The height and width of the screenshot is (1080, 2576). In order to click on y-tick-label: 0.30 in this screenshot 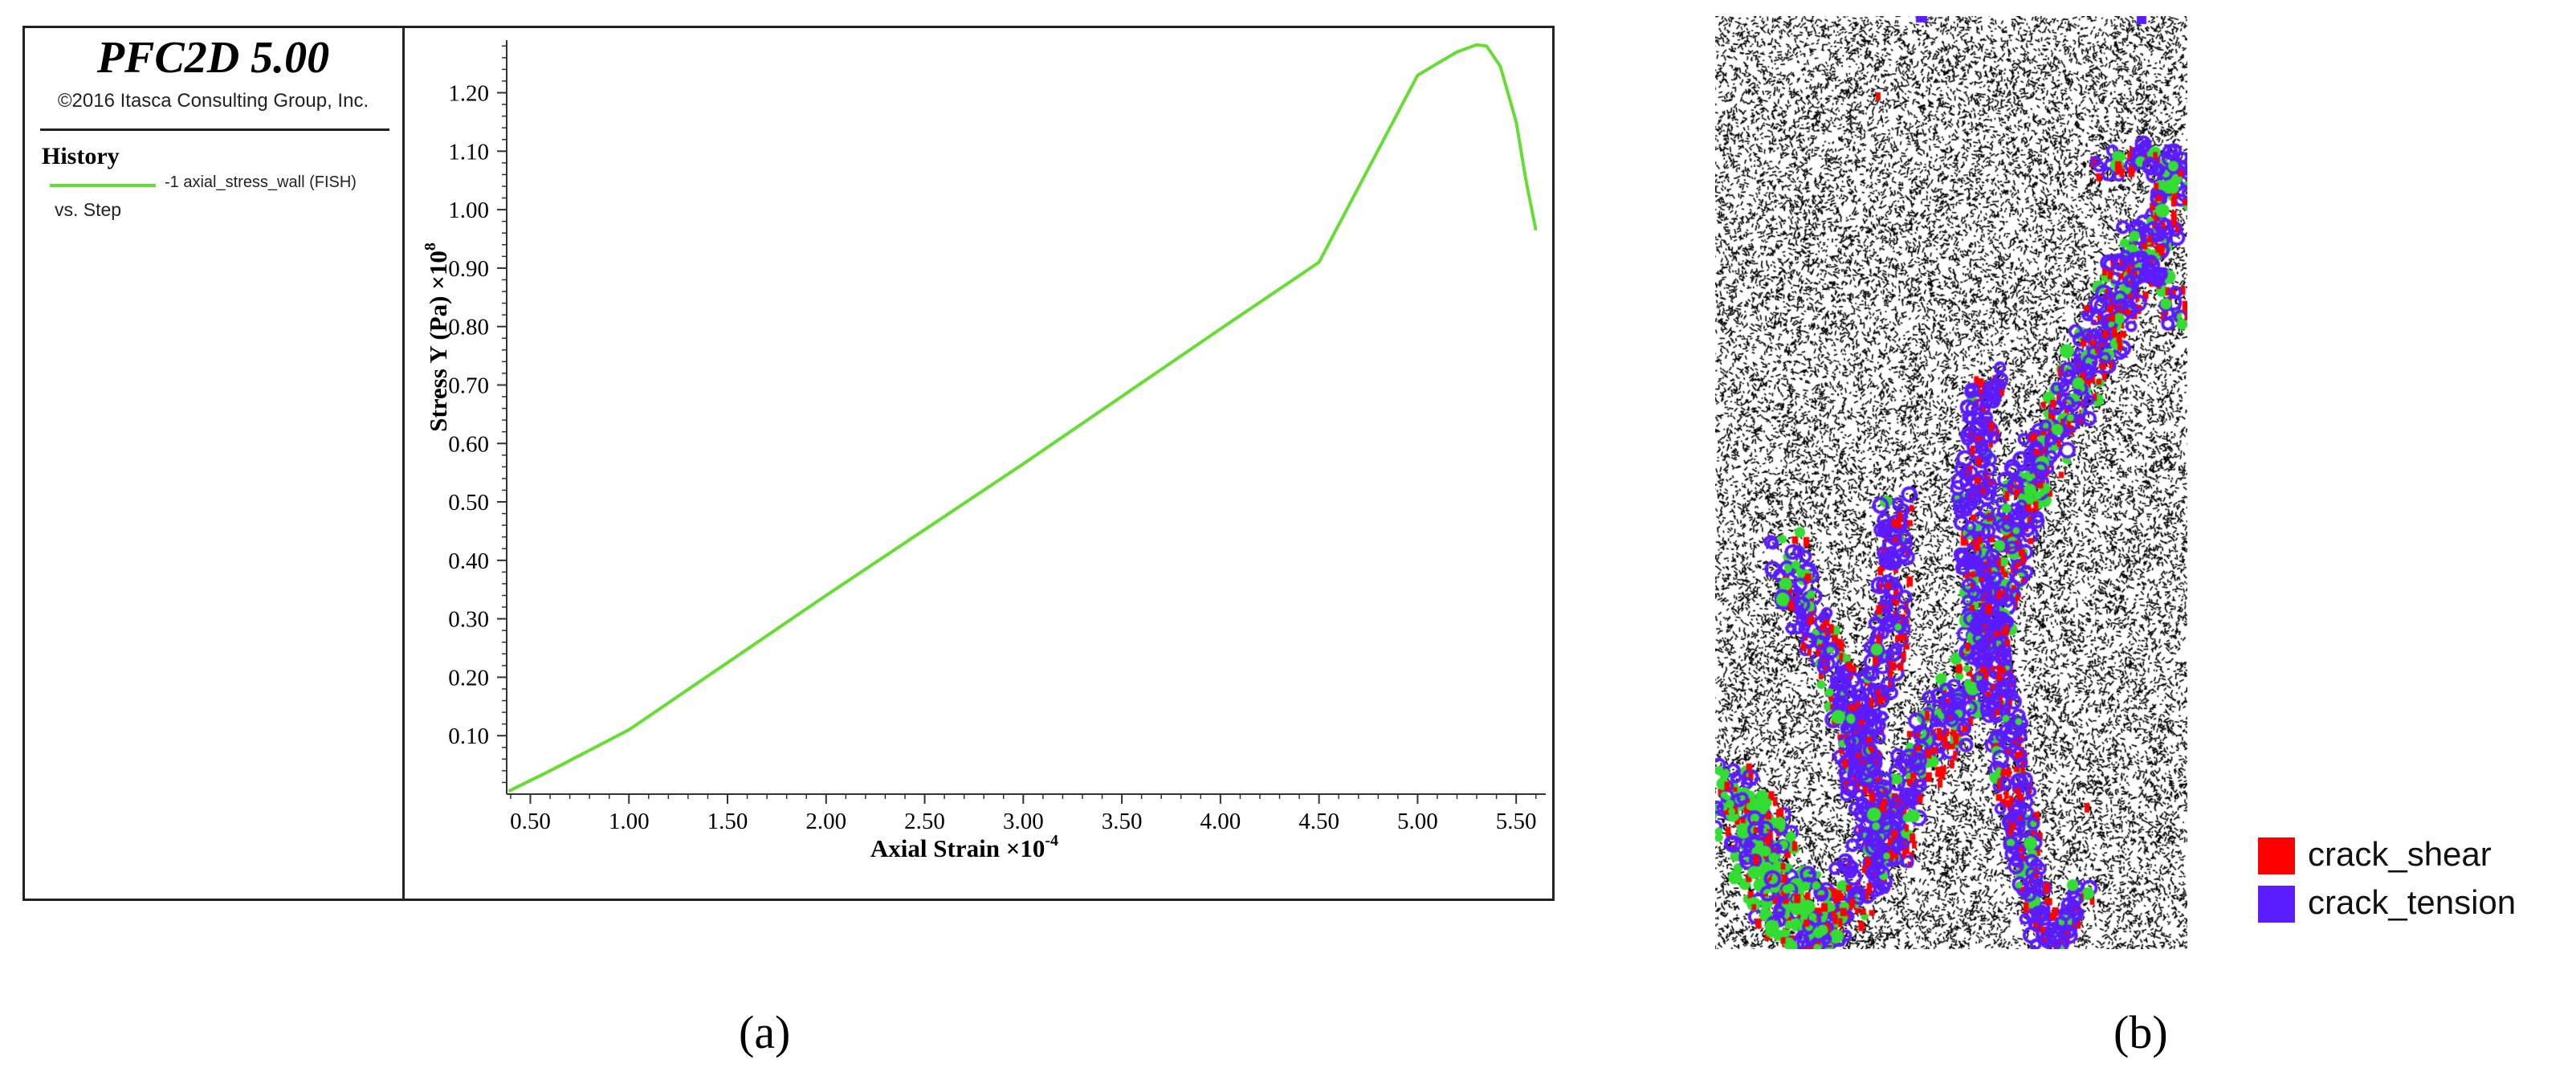, I will do `click(468, 620)`.